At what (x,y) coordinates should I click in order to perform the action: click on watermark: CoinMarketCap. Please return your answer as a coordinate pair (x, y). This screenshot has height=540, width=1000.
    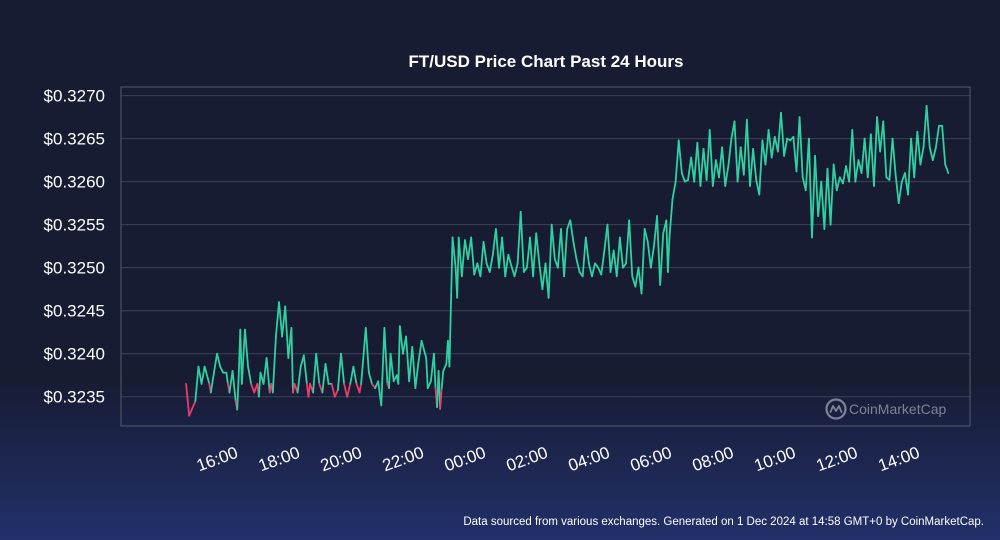
    Looking at the image, I should click on (885, 409).